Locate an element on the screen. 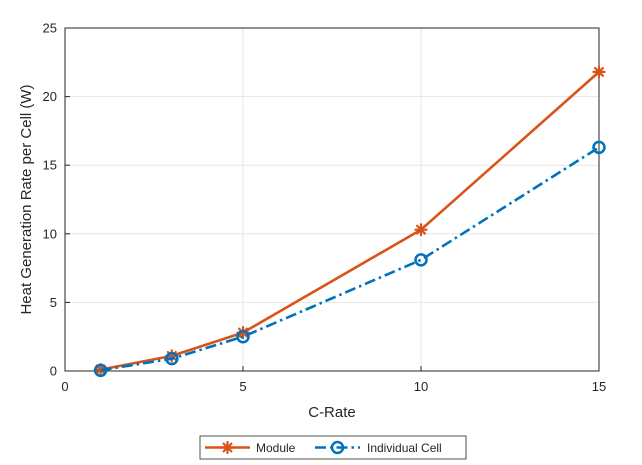 This screenshot has height=465, width=642. y-axis-ticks: 0 5 10 15 20 25 is located at coordinates (56, 200).